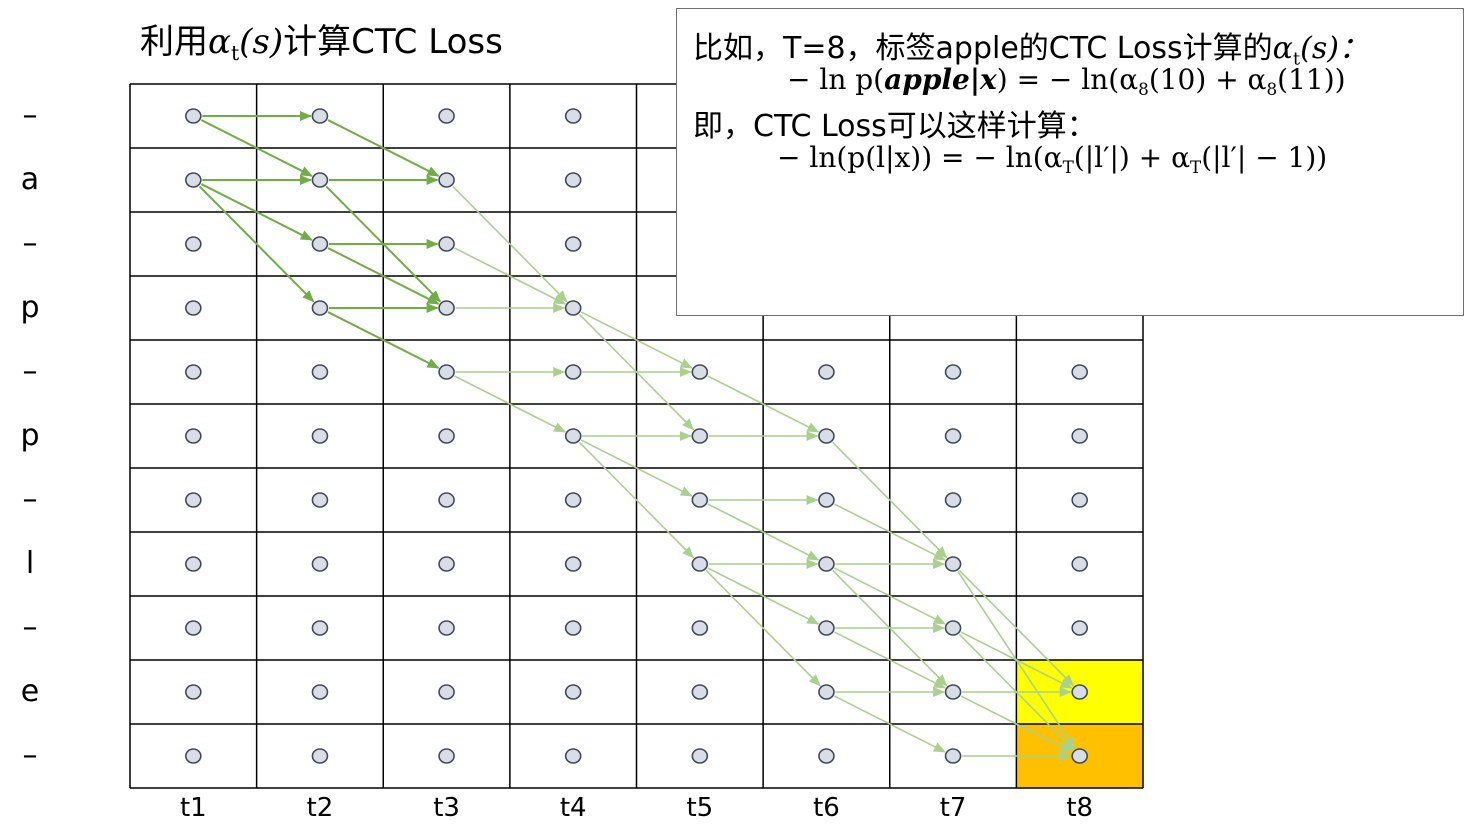 The width and height of the screenshot is (1472, 834). What do you see at coordinates (320, 808) in the screenshot?
I see `time-step-label: t2` at bounding box center [320, 808].